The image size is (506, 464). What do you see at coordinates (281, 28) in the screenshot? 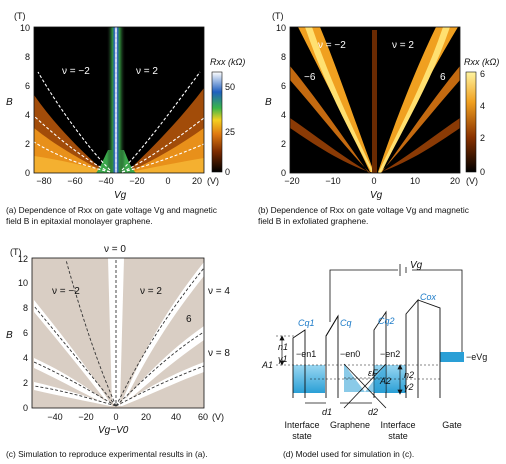
I see `b-ytick-10: 10` at bounding box center [281, 28].